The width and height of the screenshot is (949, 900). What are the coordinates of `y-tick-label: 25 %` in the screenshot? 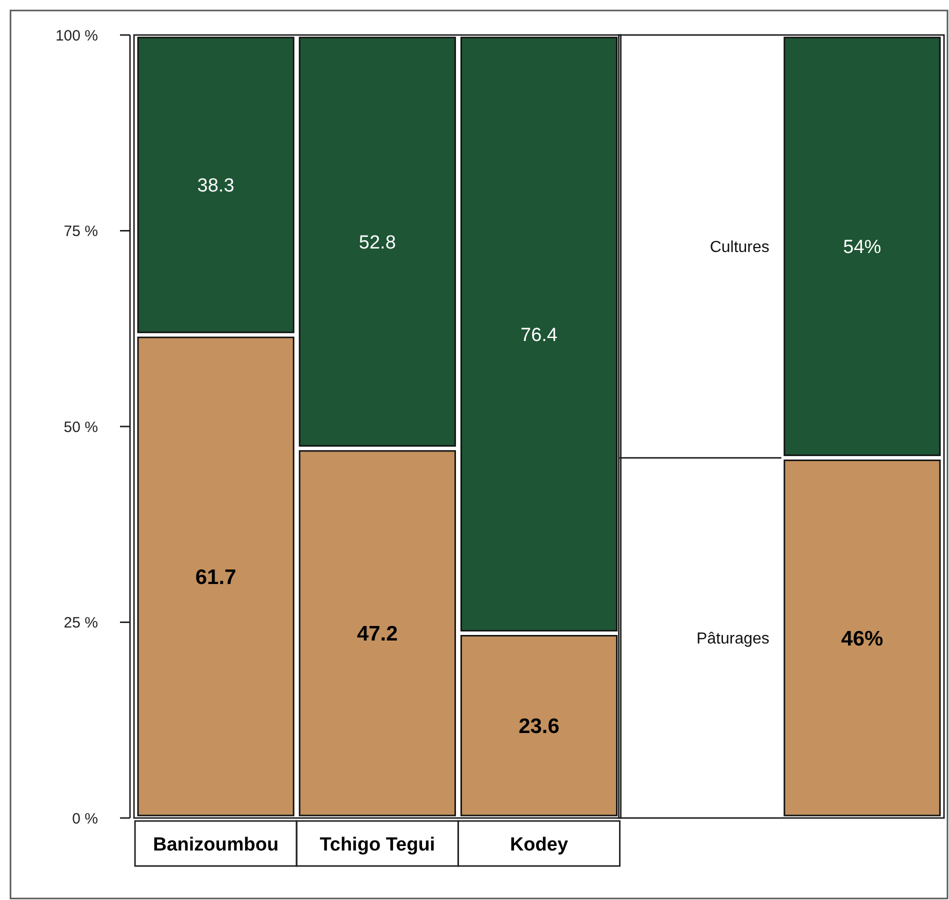 It's located at (81, 623).